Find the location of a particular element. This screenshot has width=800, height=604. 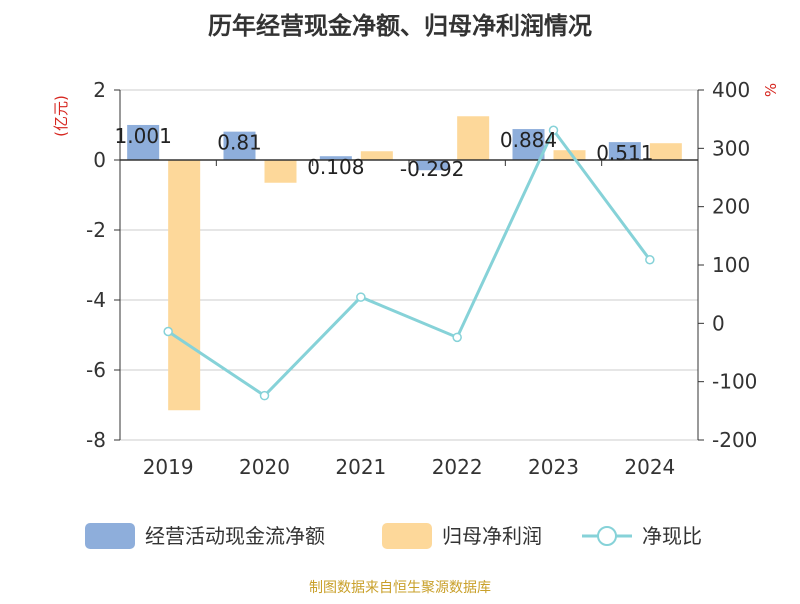

cash-flow-value-label: 0.81 is located at coordinates (239, 143).